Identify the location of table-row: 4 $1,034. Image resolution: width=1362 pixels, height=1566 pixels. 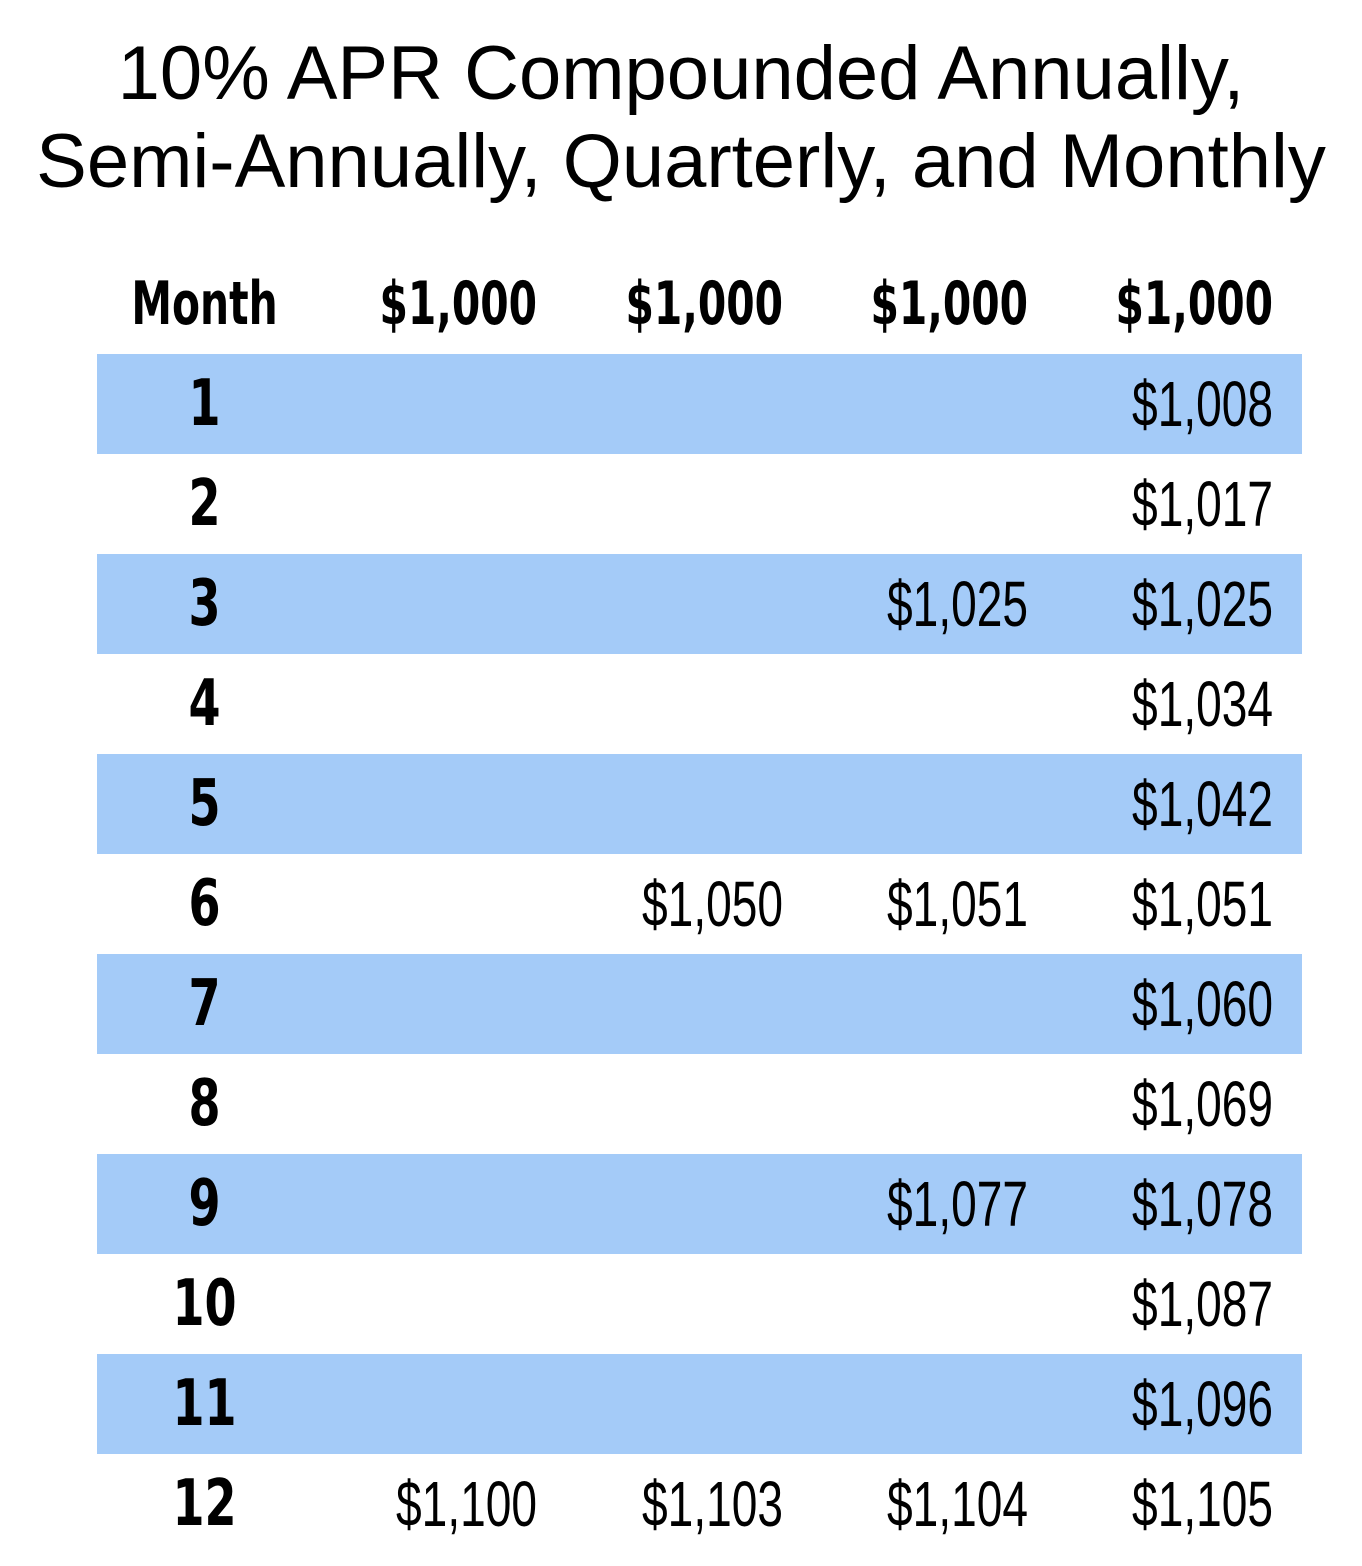
(699, 704).